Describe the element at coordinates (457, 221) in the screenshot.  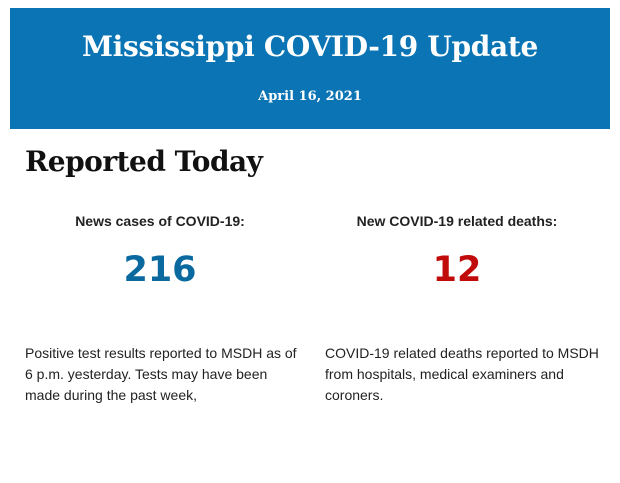
I see `deaths-label: New COVID-19 related deaths:` at that location.